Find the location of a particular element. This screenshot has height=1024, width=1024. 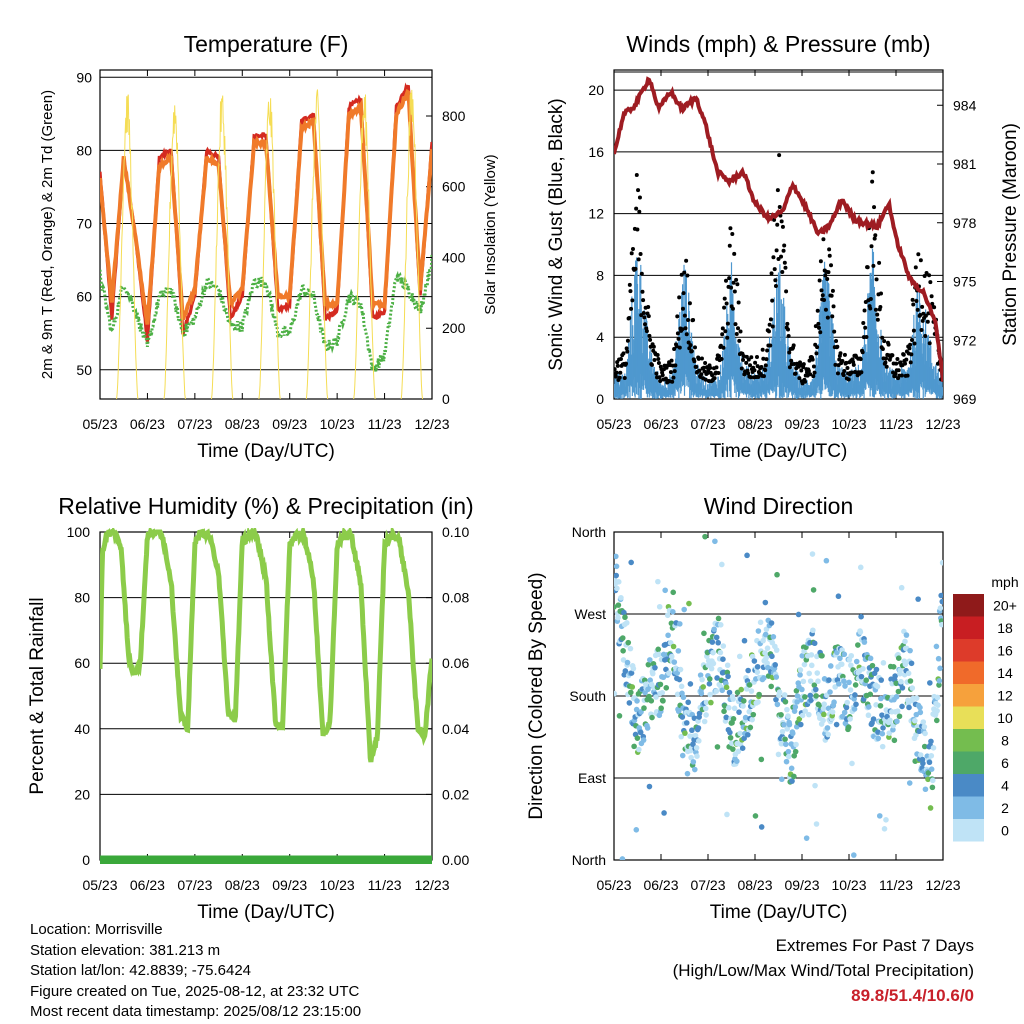

x-tick-label: 05/23 is located at coordinates (99, 424).